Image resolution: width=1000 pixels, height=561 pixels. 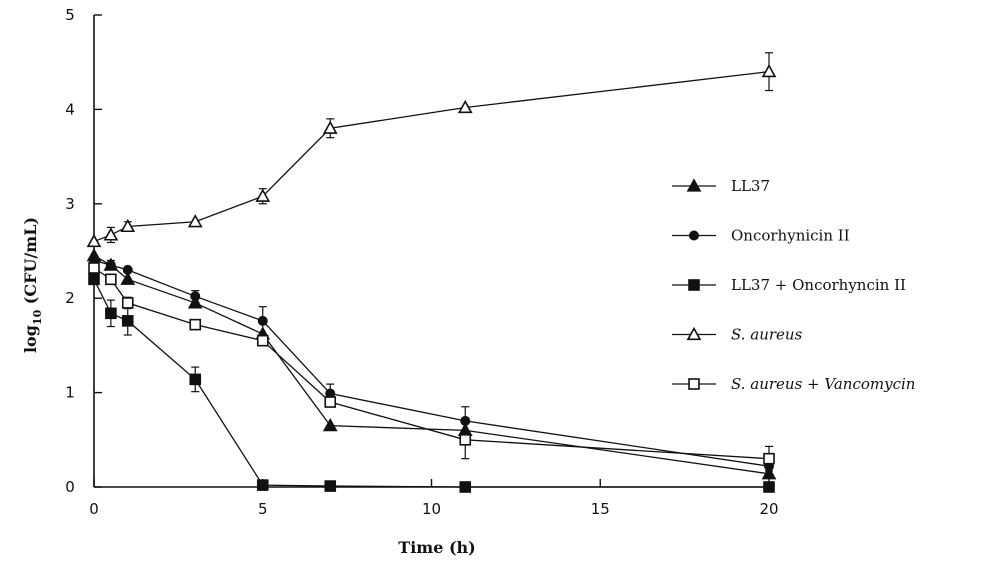 I want to click on legend-item-3: LL37 + Oncorhyncin II, so click(x=789, y=285).